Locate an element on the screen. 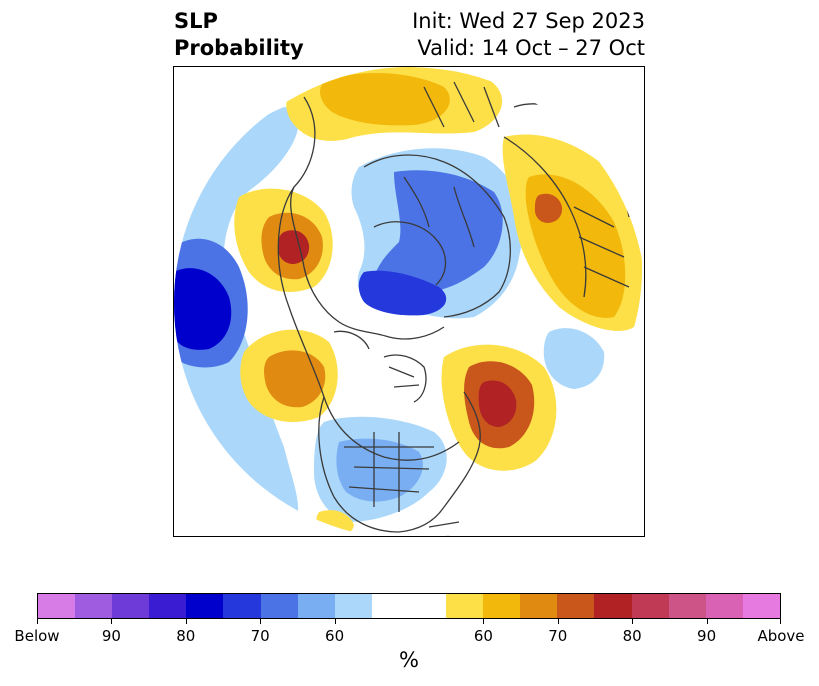  title-variable: SLP is located at coordinates (196, 21).